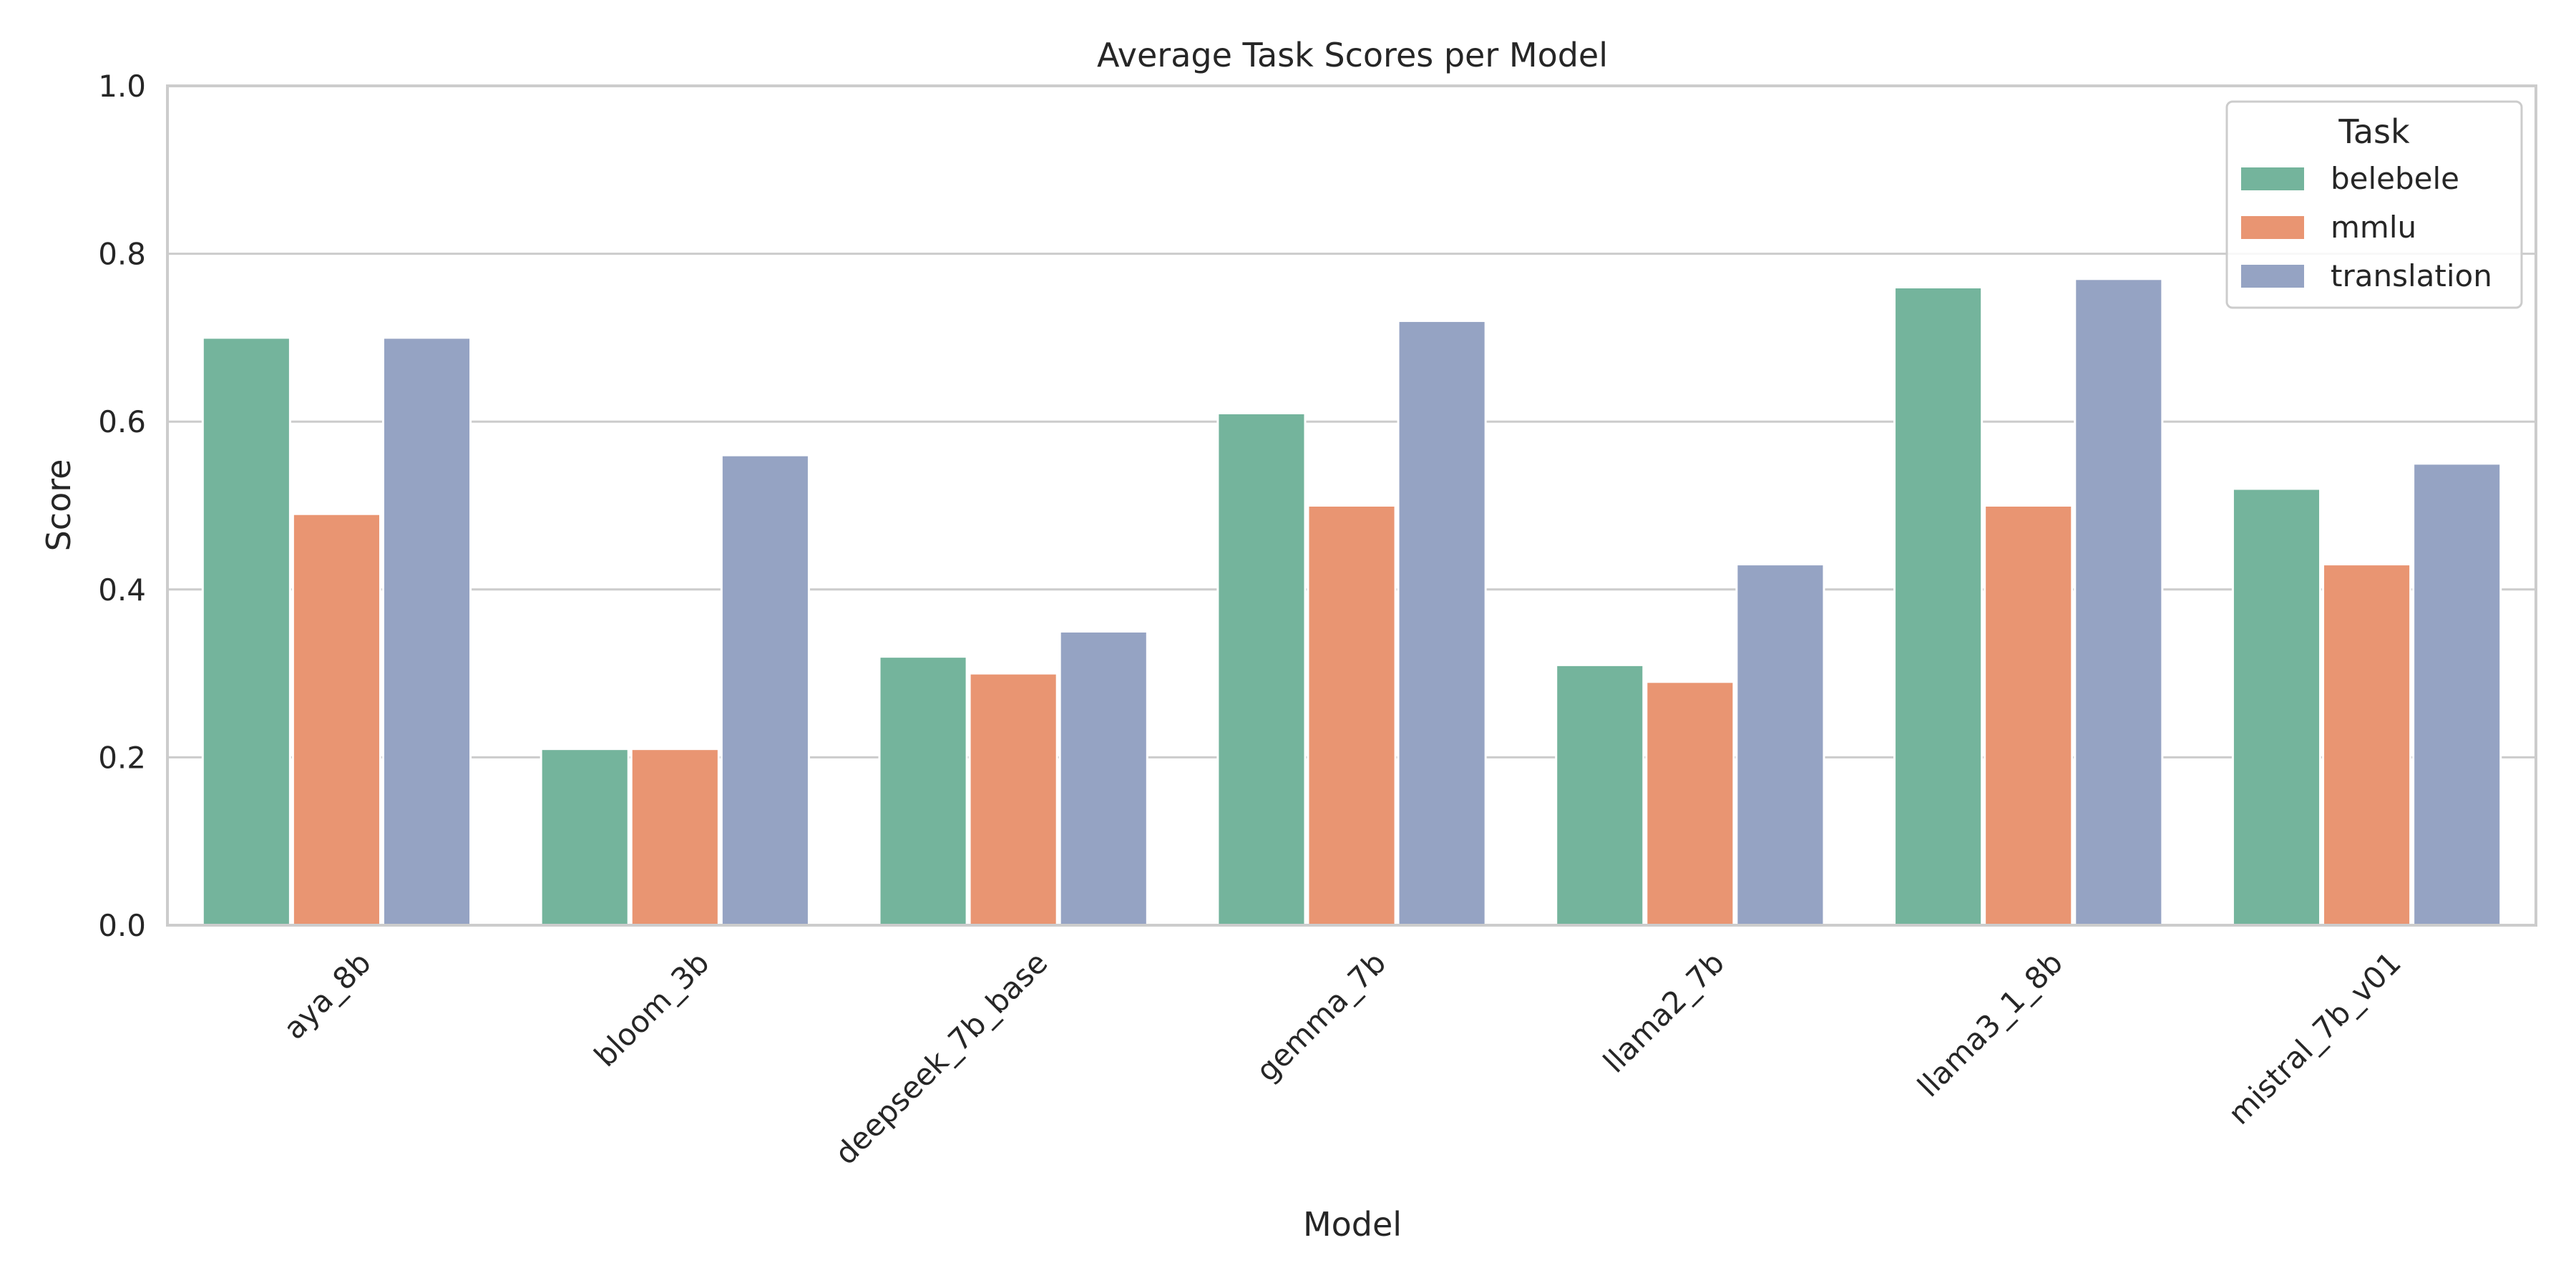  I want to click on x-tick-group: llama2_7b, so click(1663, 1012).